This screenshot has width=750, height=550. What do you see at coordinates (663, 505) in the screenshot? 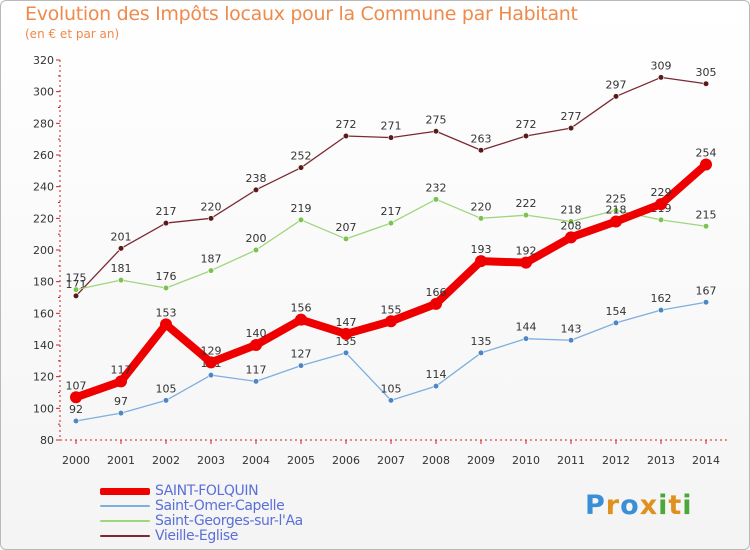
I see `logo-letter: i` at bounding box center [663, 505].